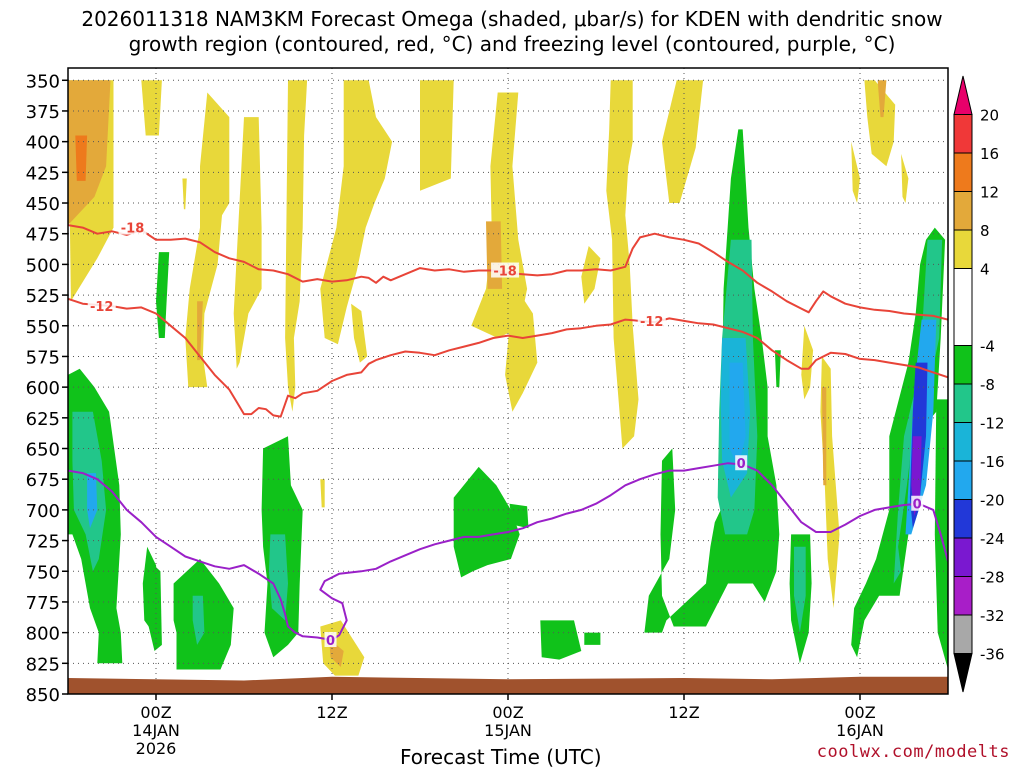 Image resolution: width=1024 pixels, height=769 pixels. I want to click on colorbar-arrow-top, so click(963, 95).